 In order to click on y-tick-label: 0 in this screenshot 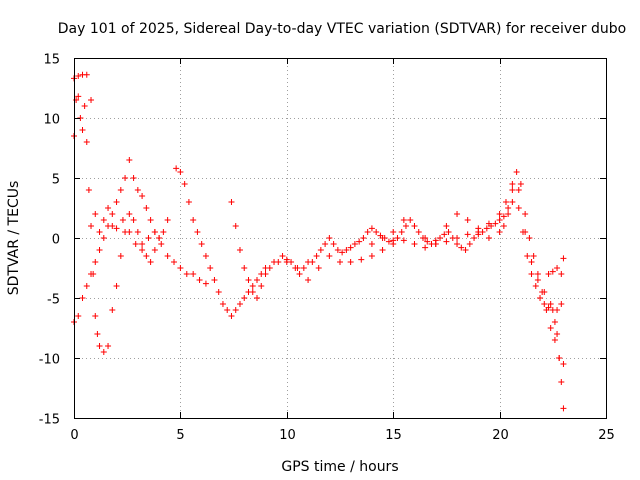, I will do `click(56, 240)`.